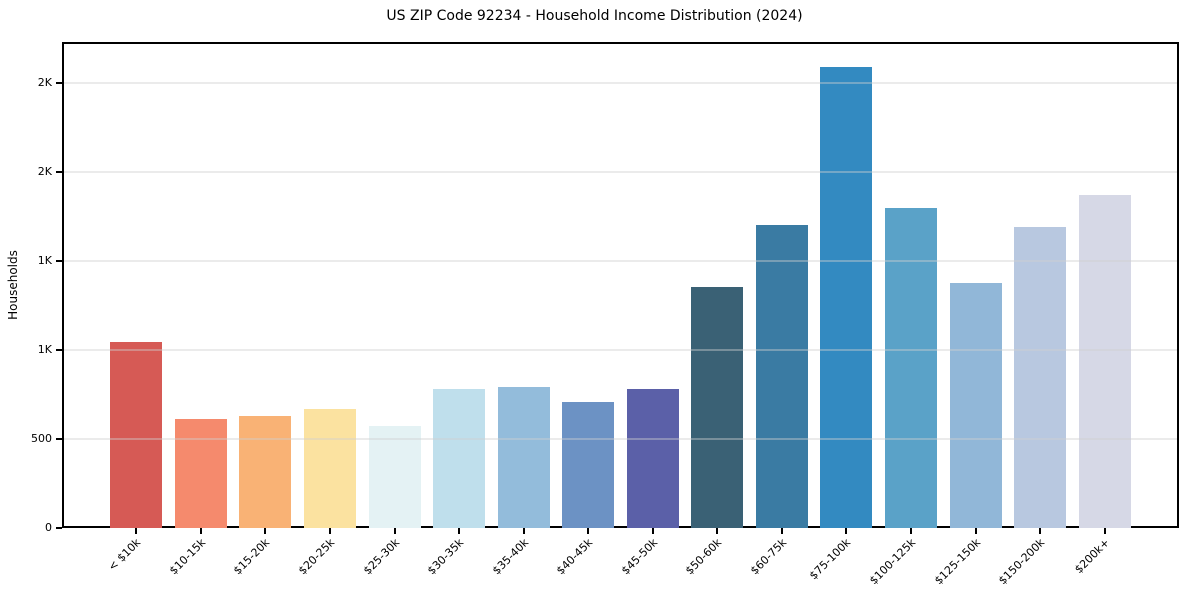  I want to click on x-tick-label: < $10k, so click(124, 555).